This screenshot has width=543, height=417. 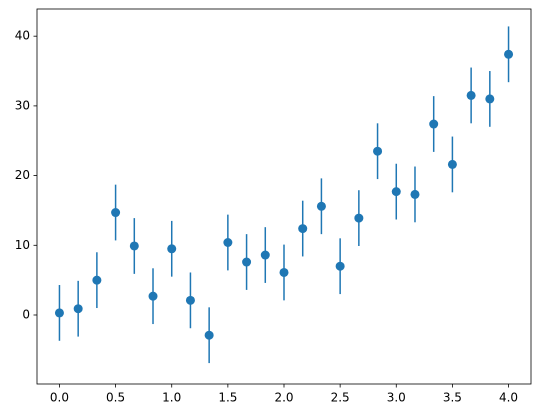 I want to click on x-tick-label: 3.5, so click(x=452, y=398).